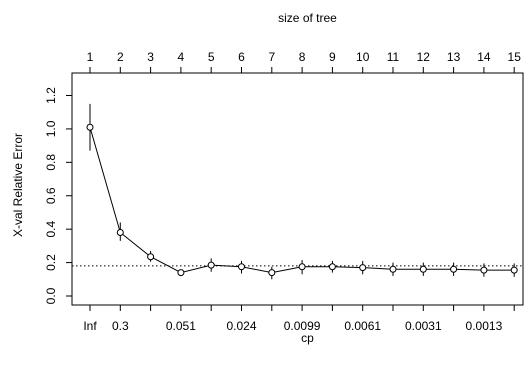 The image size is (529, 372). What do you see at coordinates (393, 57) in the screenshot?
I see `top-tick-label: 11` at bounding box center [393, 57].